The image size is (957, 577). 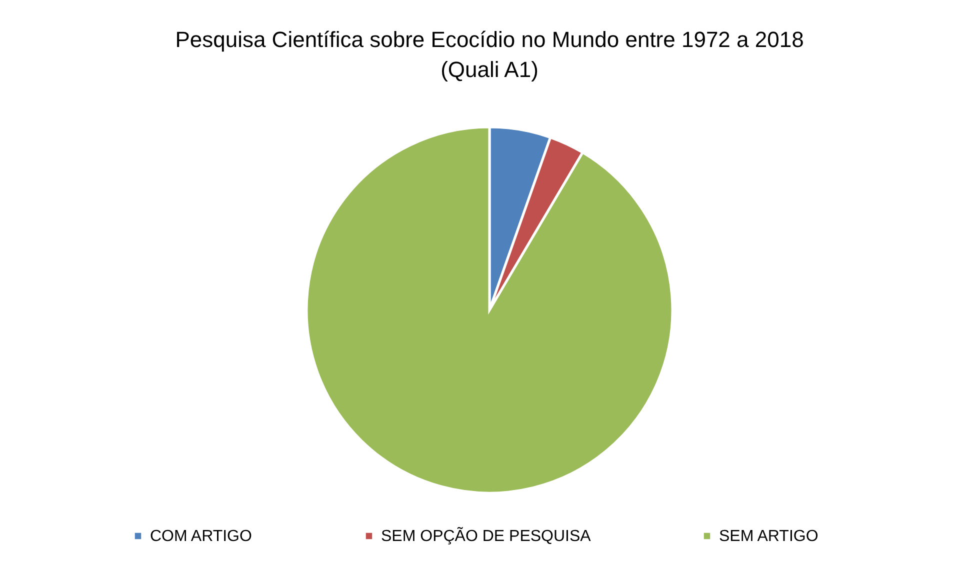 What do you see at coordinates (201, 536) in the screenshot?
I see `legend-label: COM ARTIGO` at bounding box center [201, 536].